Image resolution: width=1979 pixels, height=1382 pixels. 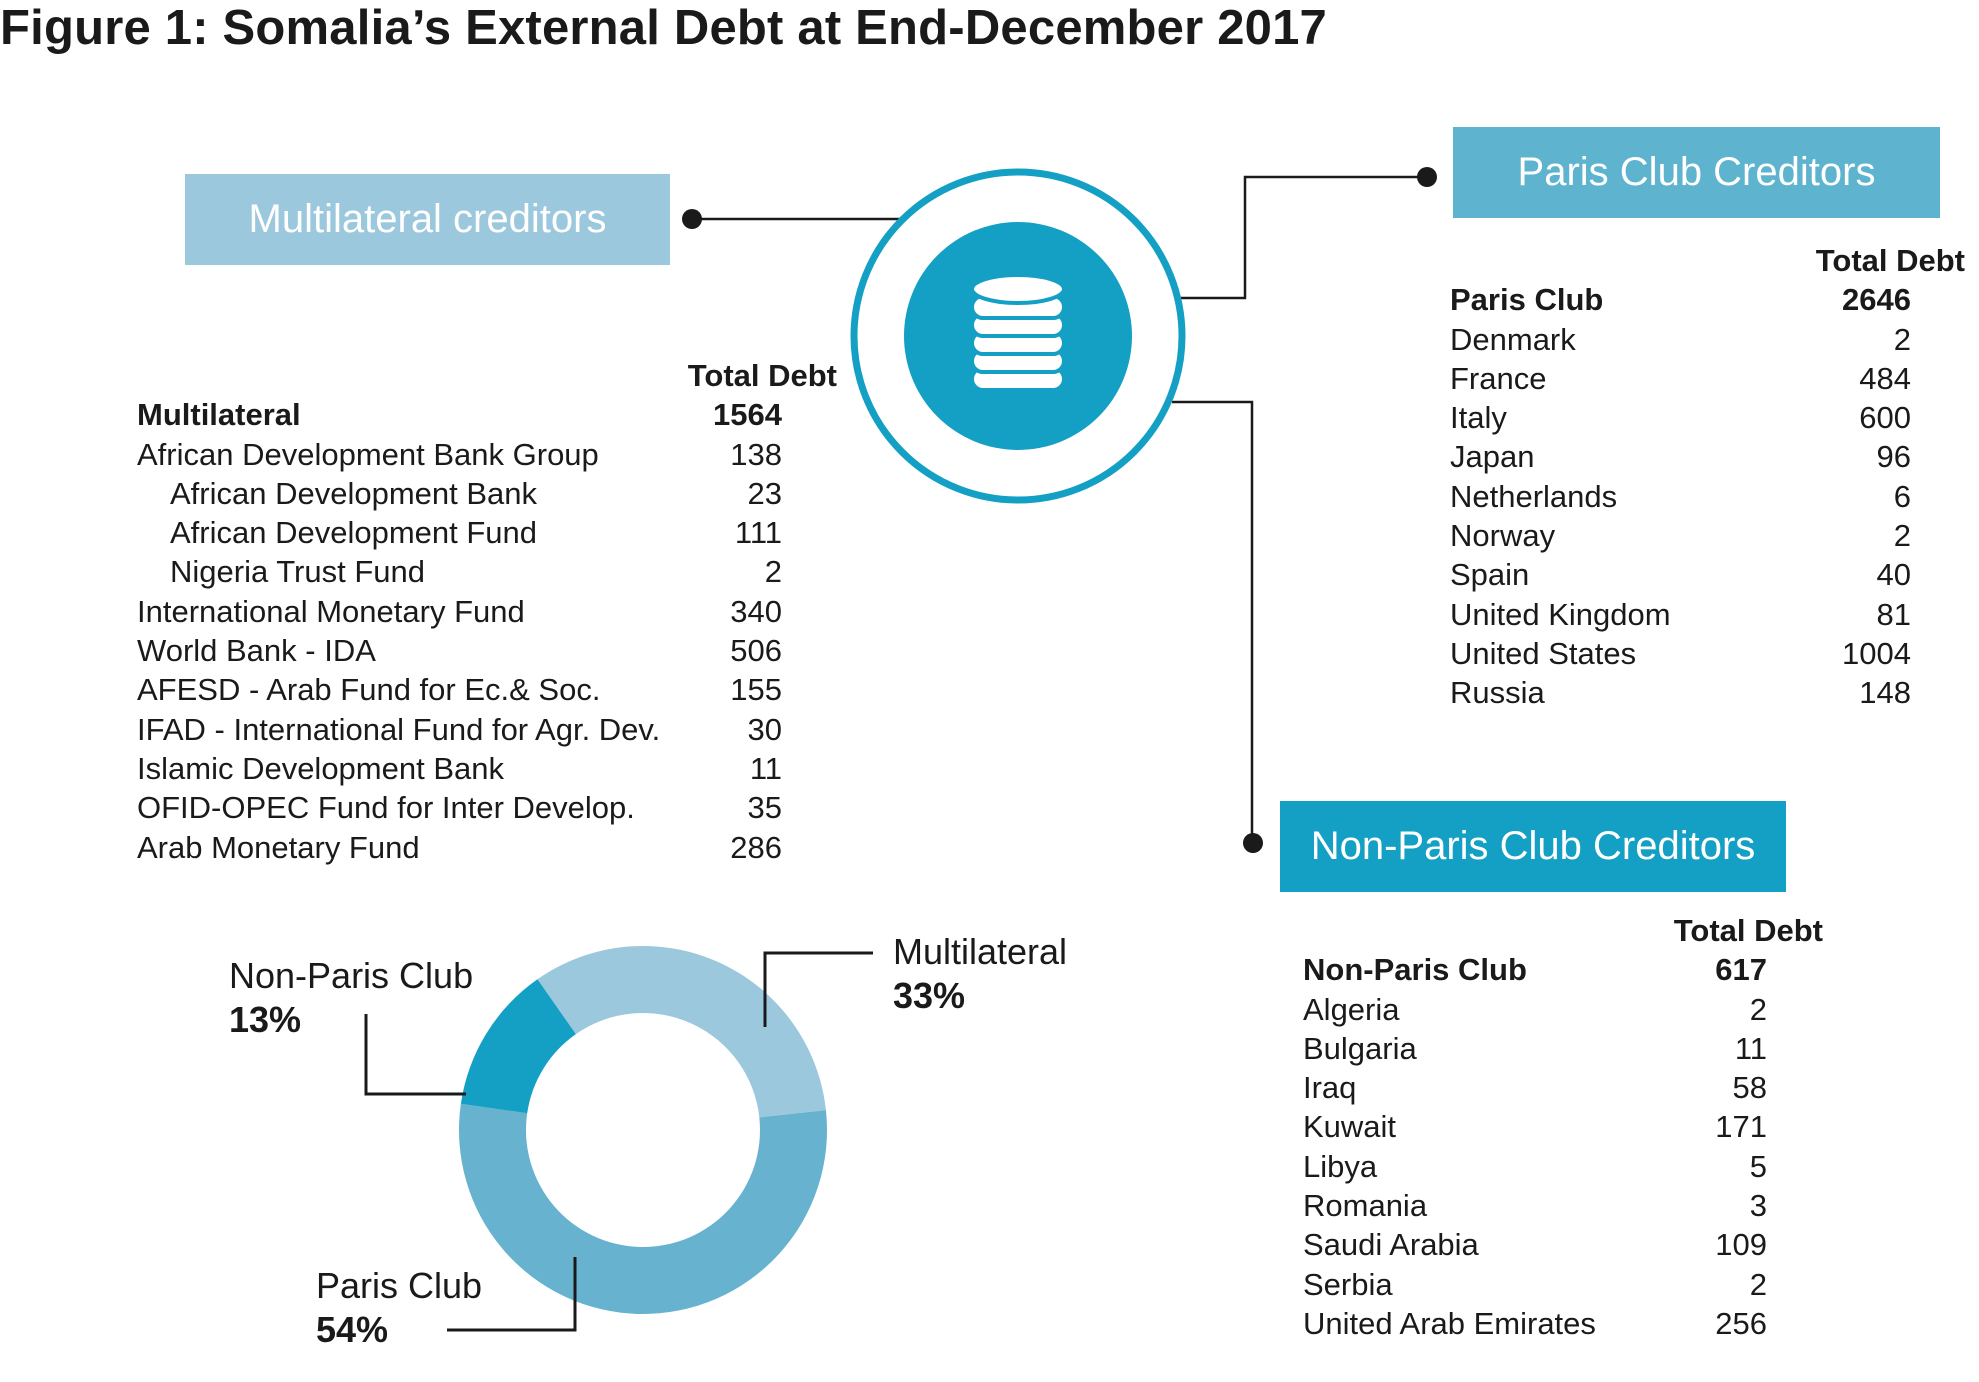 I want to click on table-row: United Arab Emirates 256, so click(x=1563, y=1323).